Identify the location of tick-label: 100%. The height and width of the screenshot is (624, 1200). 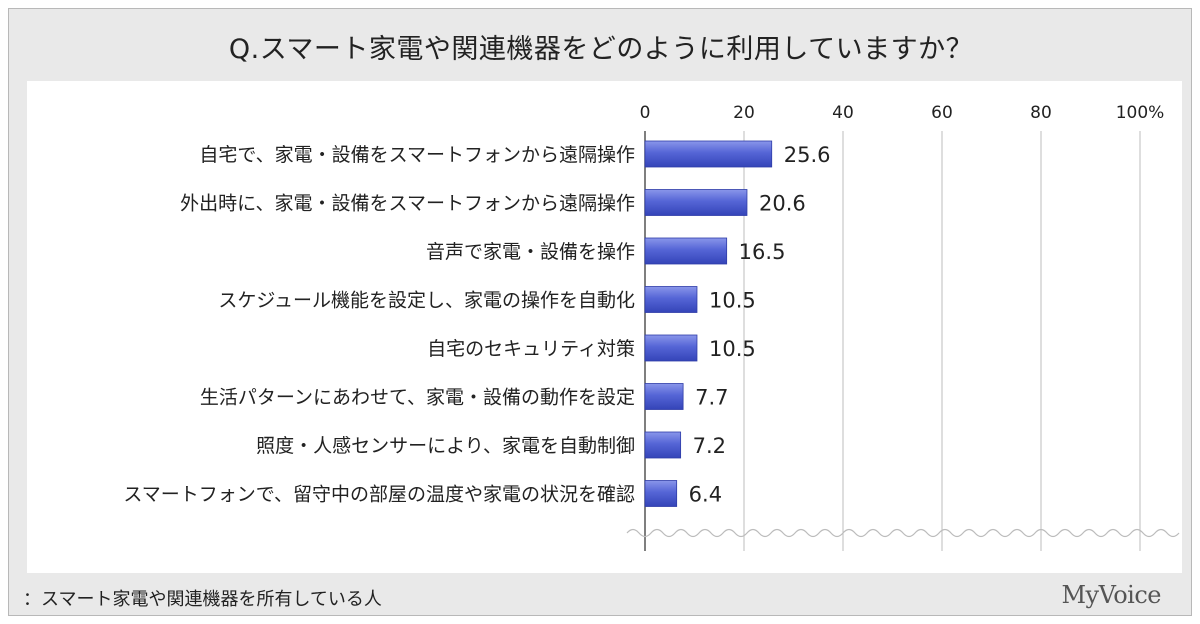
(1140, 113).